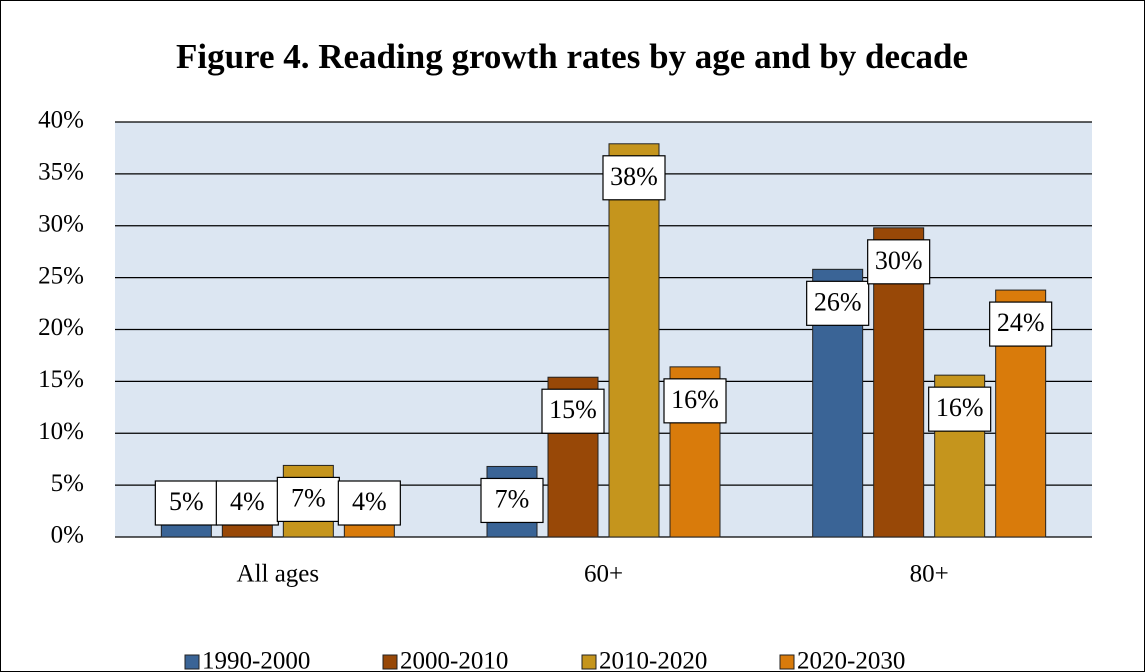 This screenshot has width=1145, height=672. Describe the element at coordinates (61, 379) in the screenshot. I see `y-tick-label: 15%` at that location.